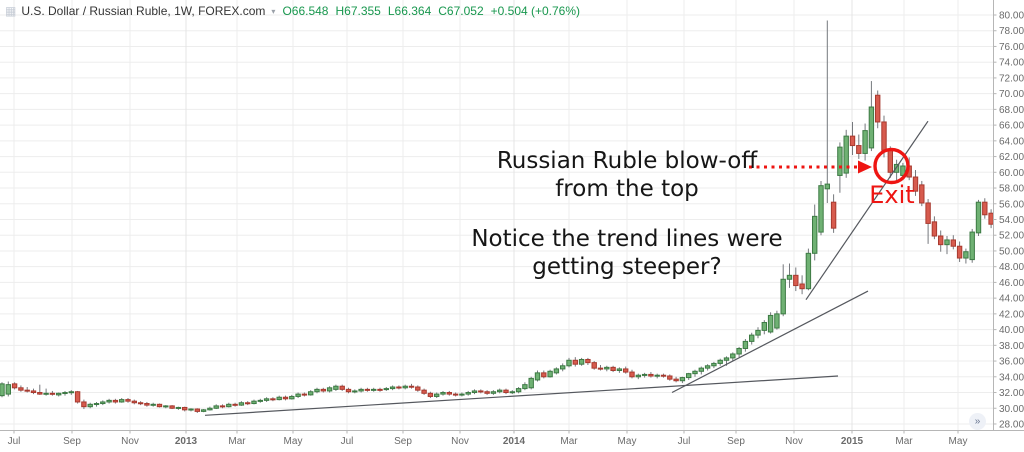 The height and width of the screenshot is (452, 1024). I want to click on svg-text: 28.000, so click(1011, 424).